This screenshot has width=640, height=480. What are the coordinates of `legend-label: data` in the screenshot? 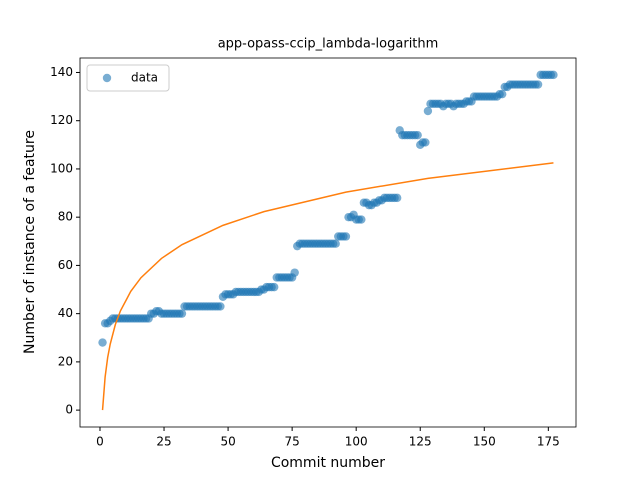 It's located at (144, 78).